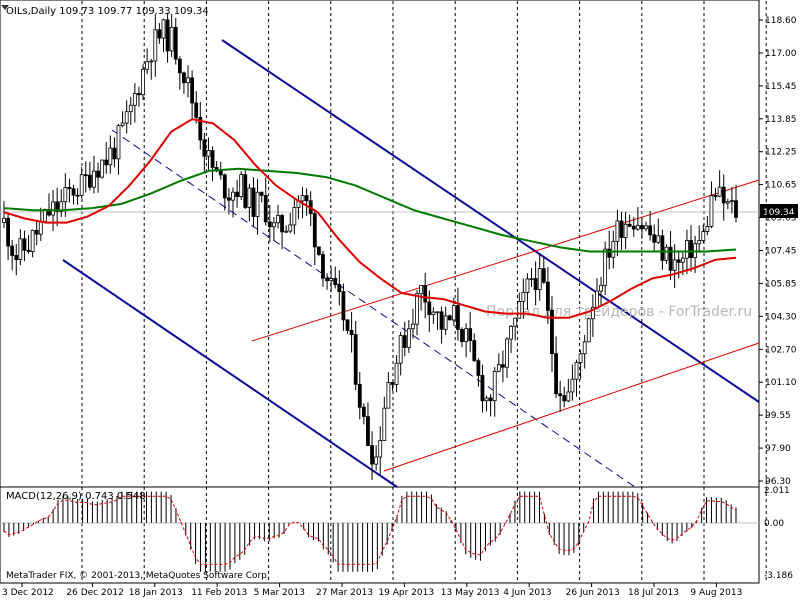 The width and height of the screenshot is (800, 604). What do you see at coordinates (470, 593) in the screenshot?
I see `x-tick-label: 13 May 2013` at bounding box center [470, 593].